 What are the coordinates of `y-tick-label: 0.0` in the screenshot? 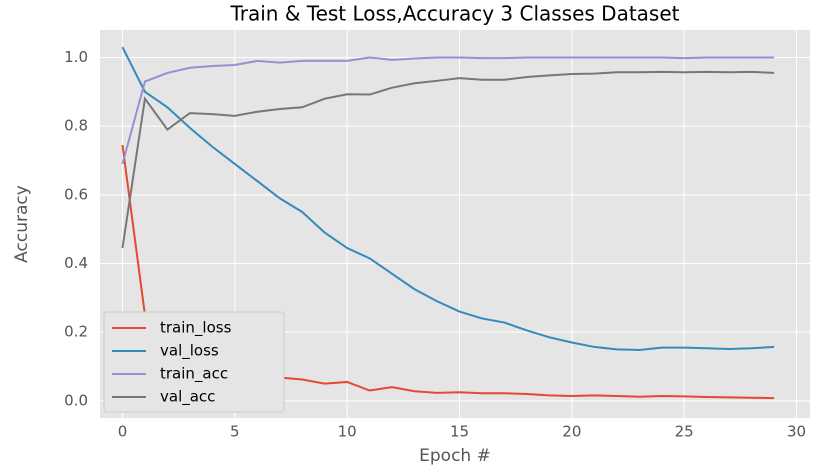 It's located at (76, 400).